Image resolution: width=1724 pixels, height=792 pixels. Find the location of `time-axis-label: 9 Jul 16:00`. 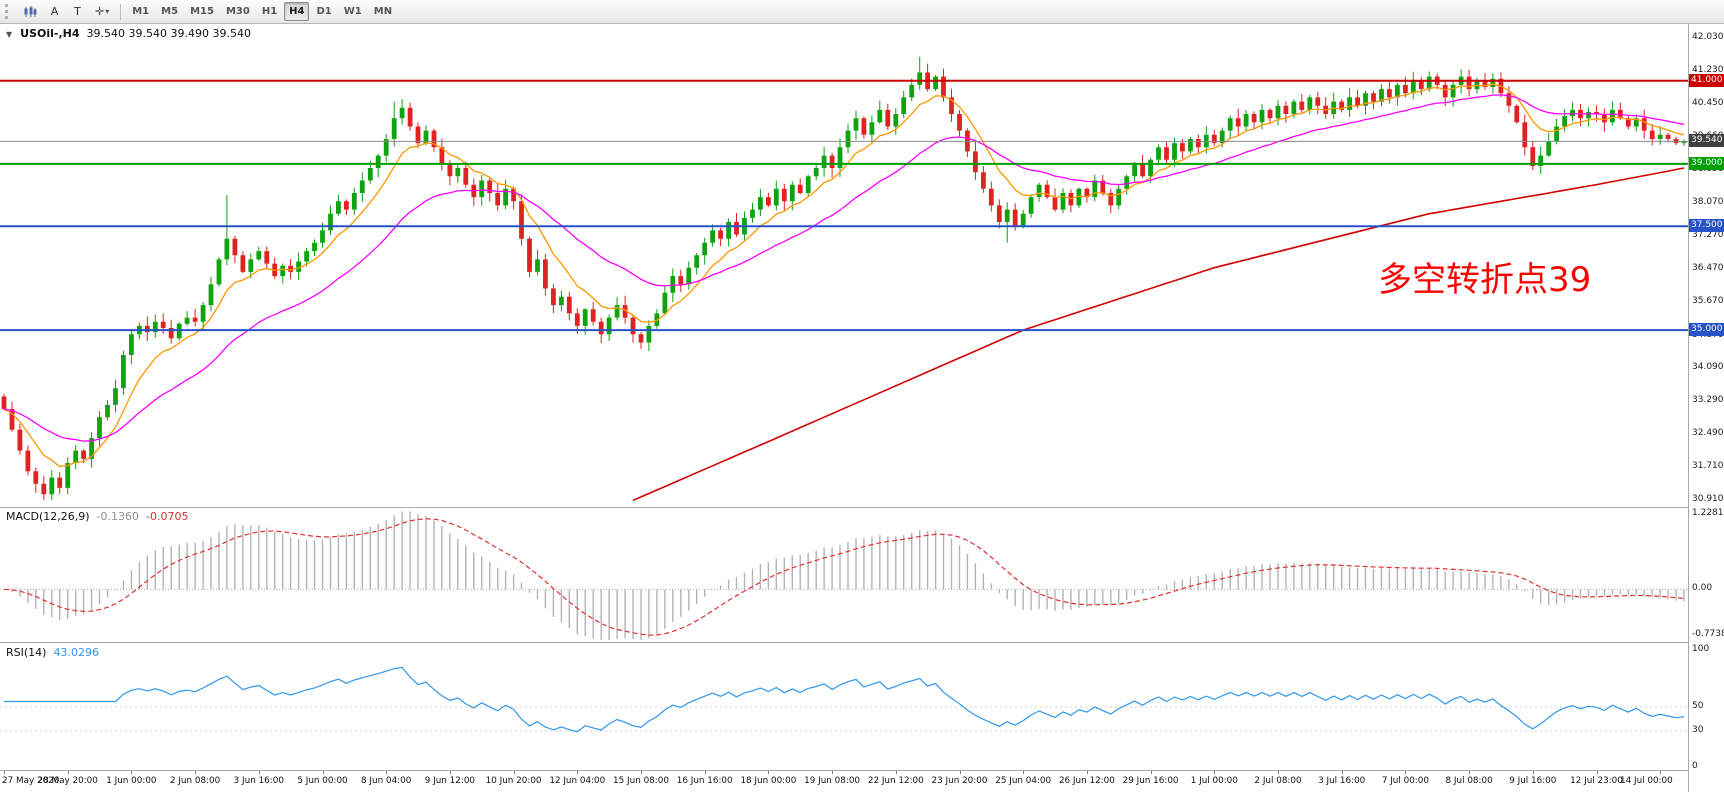

time-axis-label: 9 Jul 16:00 is located at coordinates (1533, 781).